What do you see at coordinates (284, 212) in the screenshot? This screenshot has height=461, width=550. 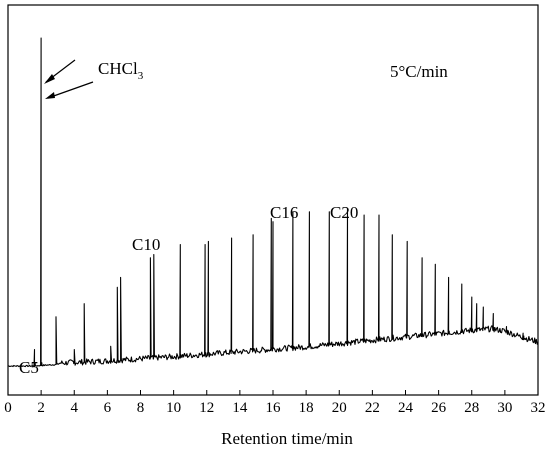 I see `peak-label-c16: C16` at bounding box center [284, 212].